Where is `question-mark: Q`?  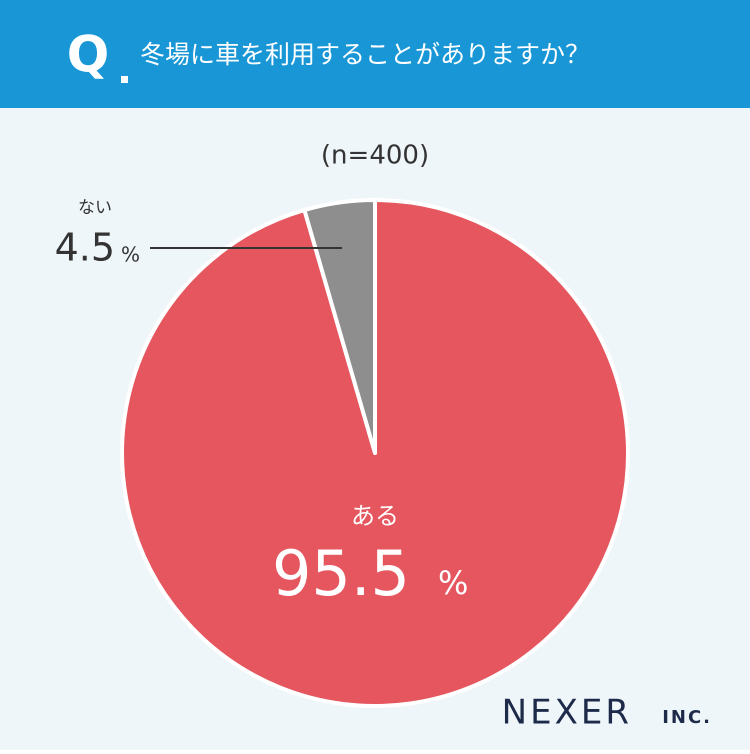
question-mark: Q is located at coordinates (88, 55).